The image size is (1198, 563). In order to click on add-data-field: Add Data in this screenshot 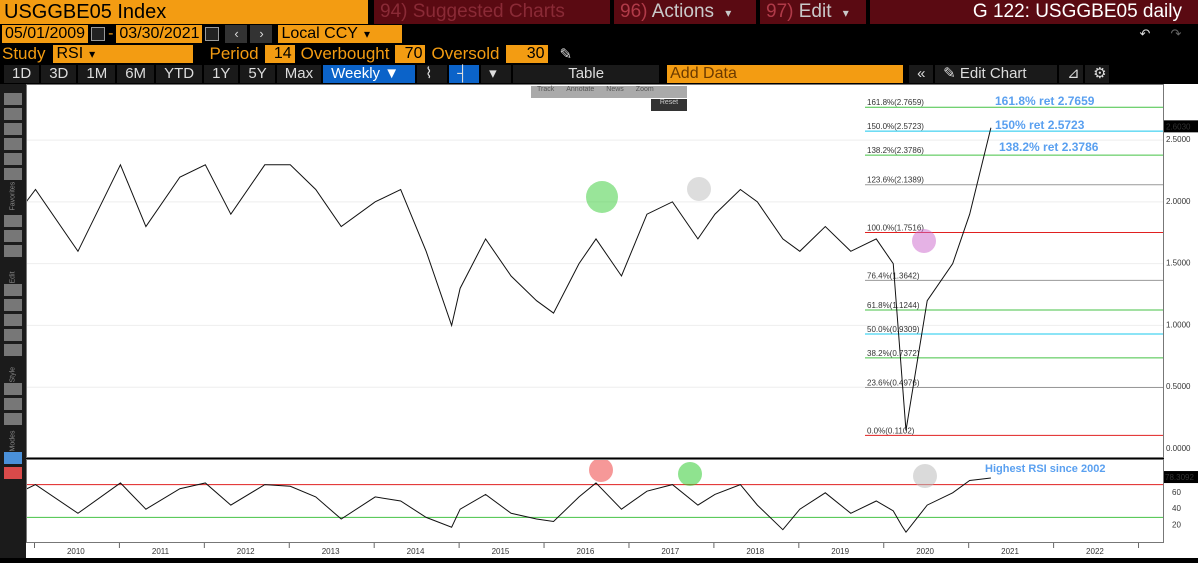, I will do `click(785, 74)`.